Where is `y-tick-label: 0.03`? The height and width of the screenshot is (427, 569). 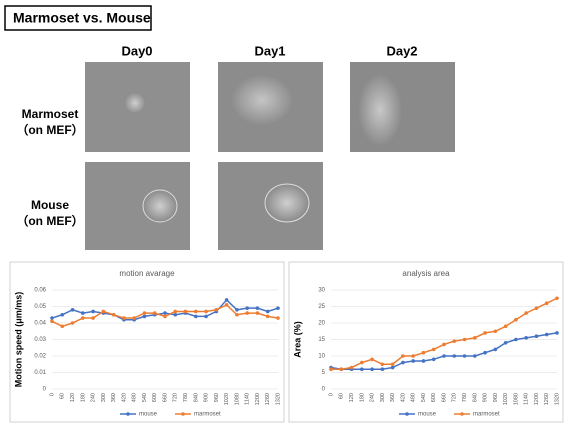
y-tick-label: 0.03 is located at coordinates (40, 340).